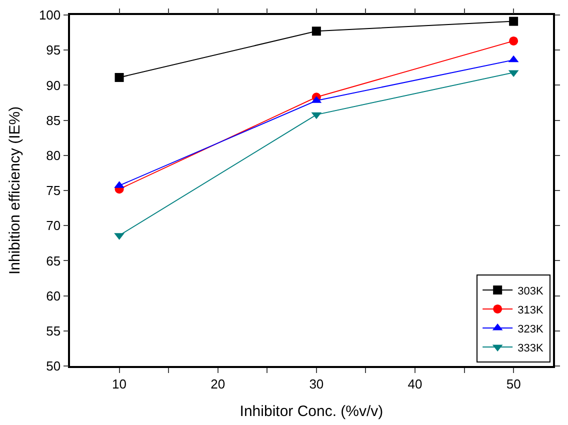 Image resolution: width=568 pixels, height=425 pixels. What do you see at coordinates (531, 348) in the screenshot?
I see `legend-label: 333K` at bounding box center [531, 348].